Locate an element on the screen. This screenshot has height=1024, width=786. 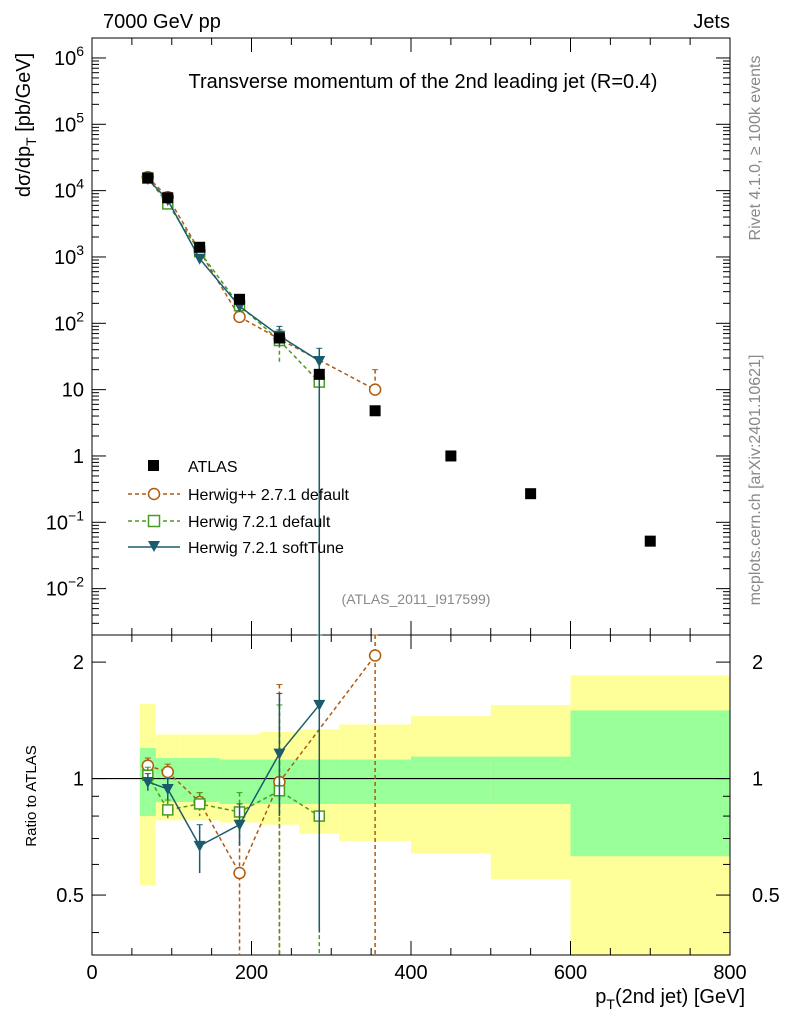
main-y-tick-label: 10⁻² is located at coordinates (65, 587).